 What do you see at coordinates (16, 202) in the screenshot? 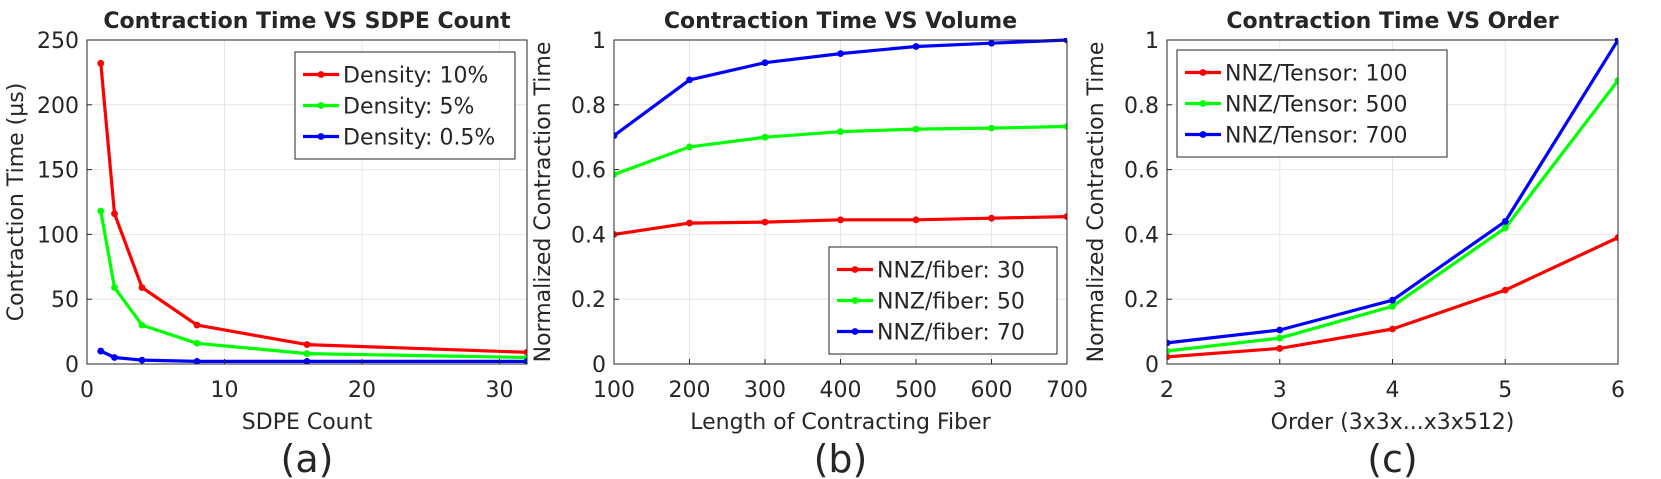
I see `chart-0-y-axis-label: Contraction Time (µs)` at bounding box center [16, 202].